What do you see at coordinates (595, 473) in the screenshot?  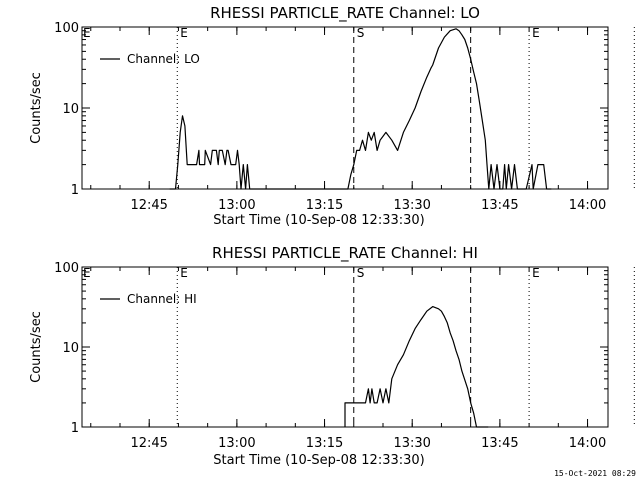 I see `footer-timestamp: 15-Oct-2021 08:29` at bounding box center [595, 473].